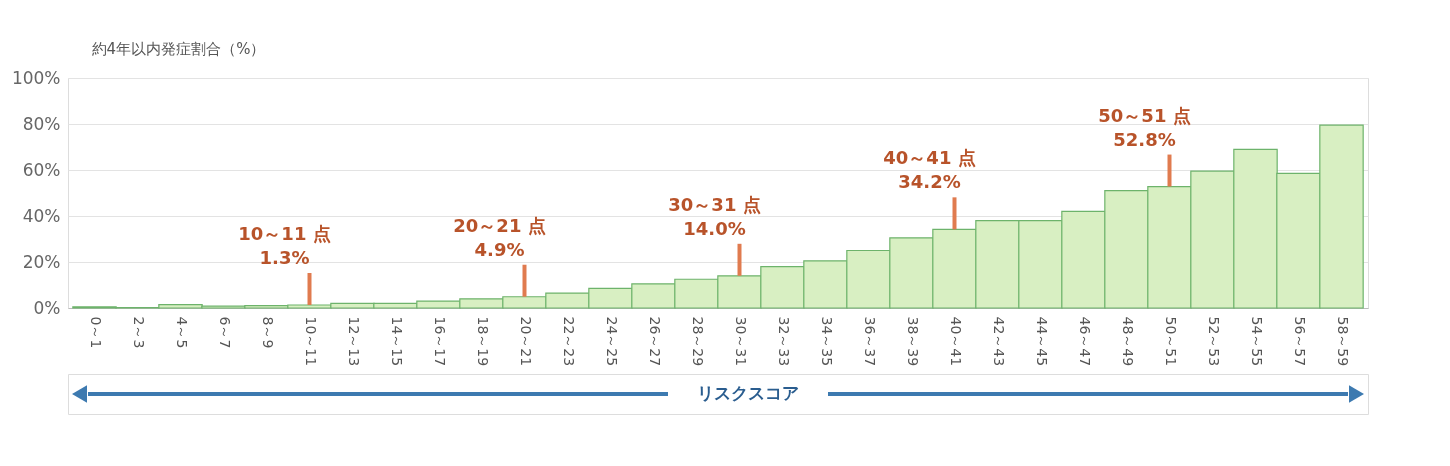  I want to click on x-tick-label: 42～43, so click(999, 341).